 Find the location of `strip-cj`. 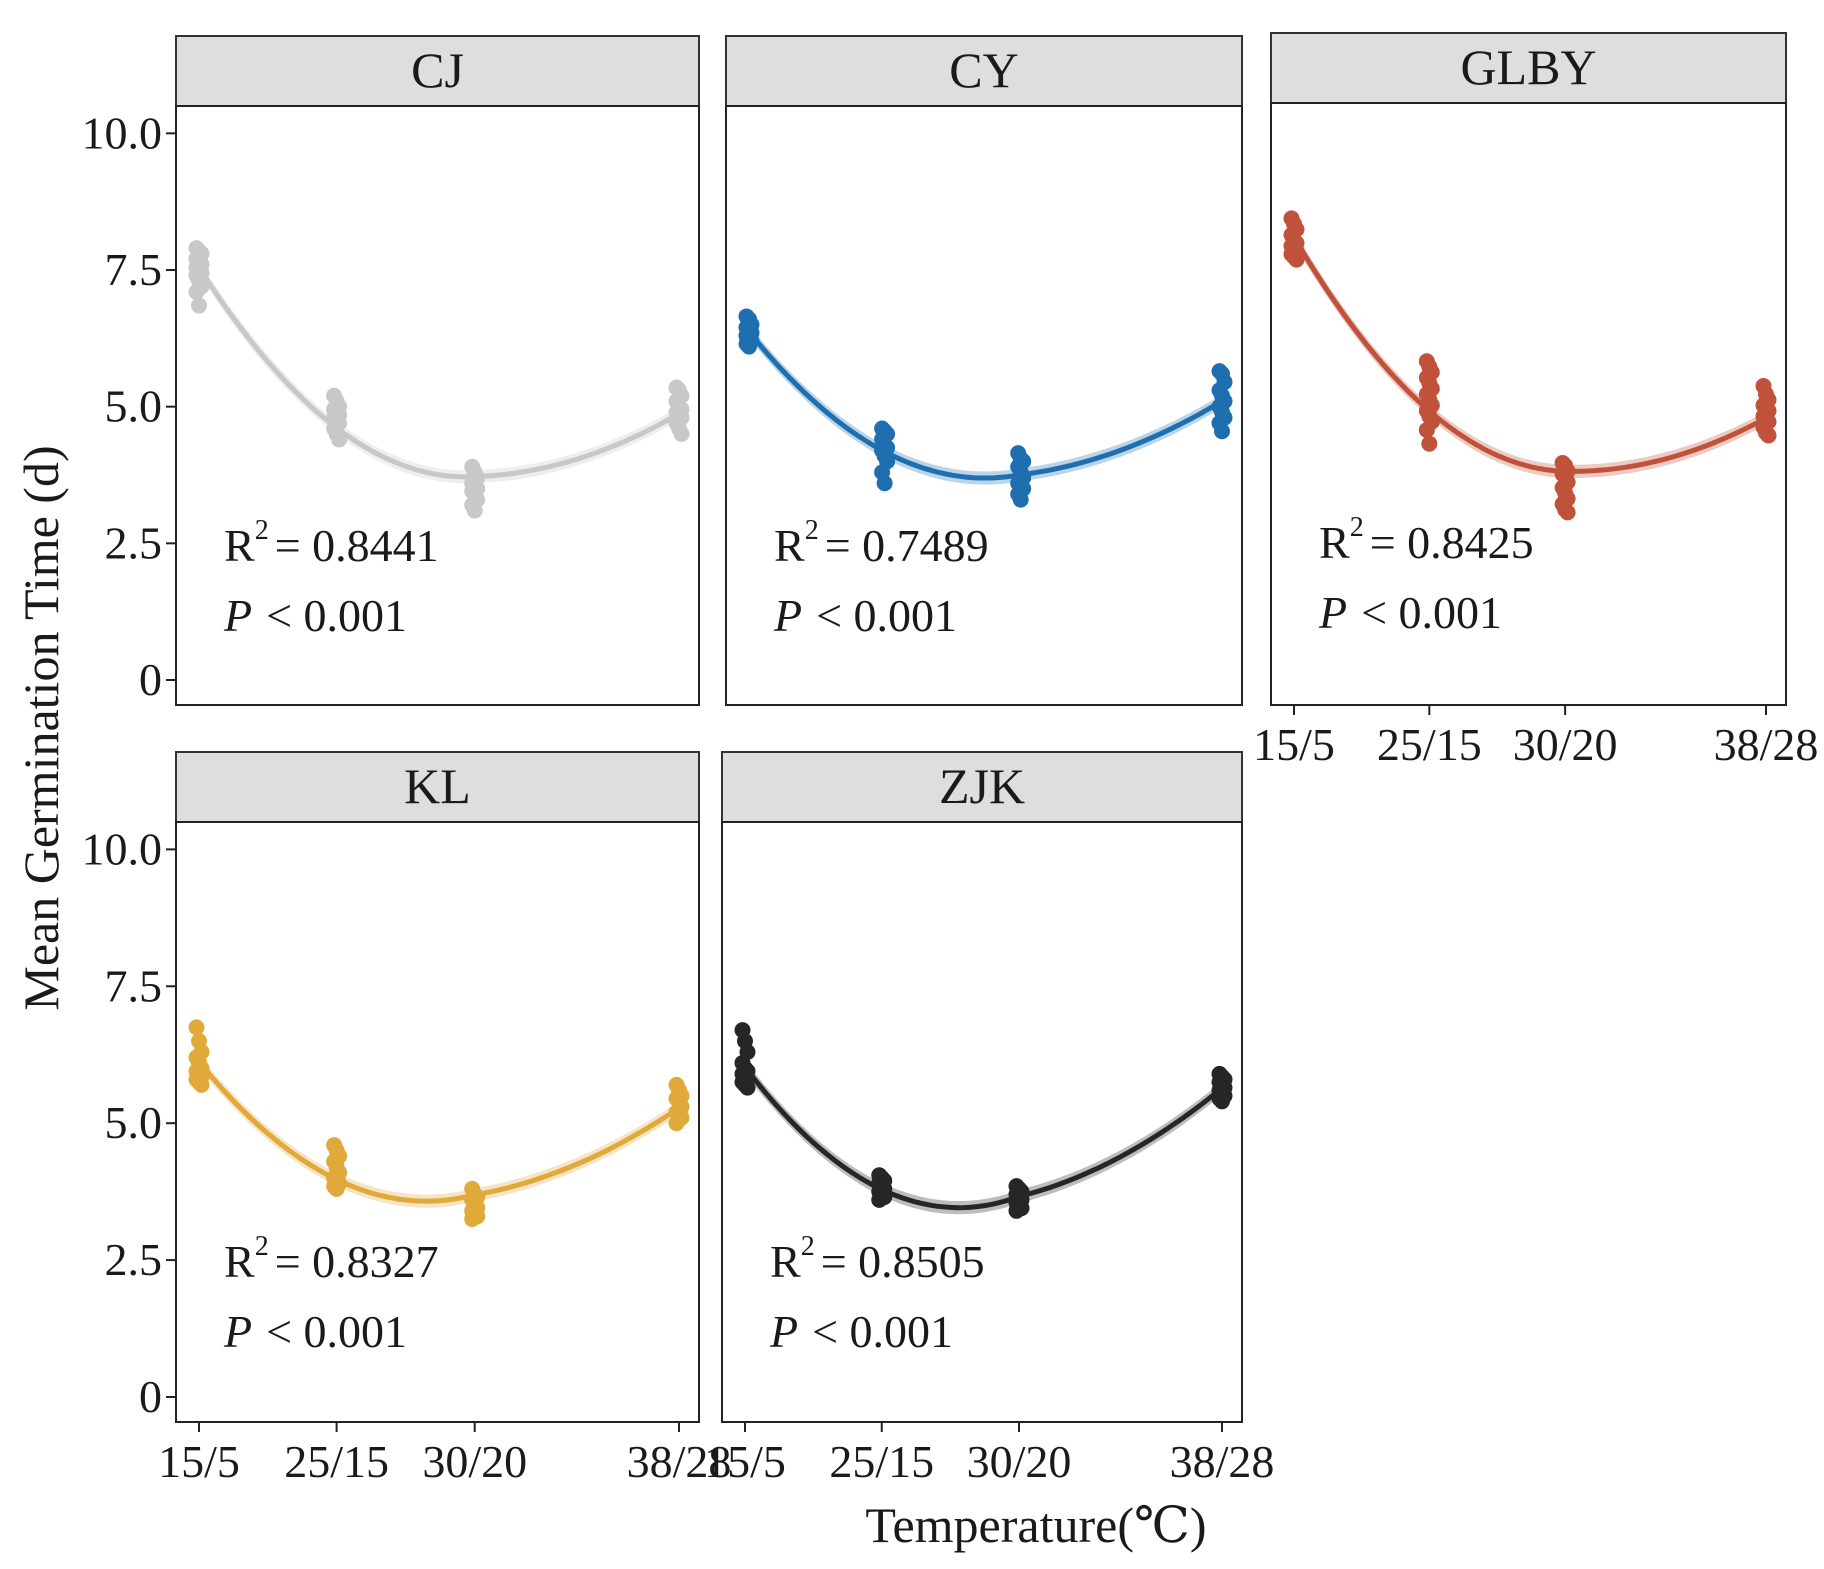

strip-cj is located at coordinates (437, 71).